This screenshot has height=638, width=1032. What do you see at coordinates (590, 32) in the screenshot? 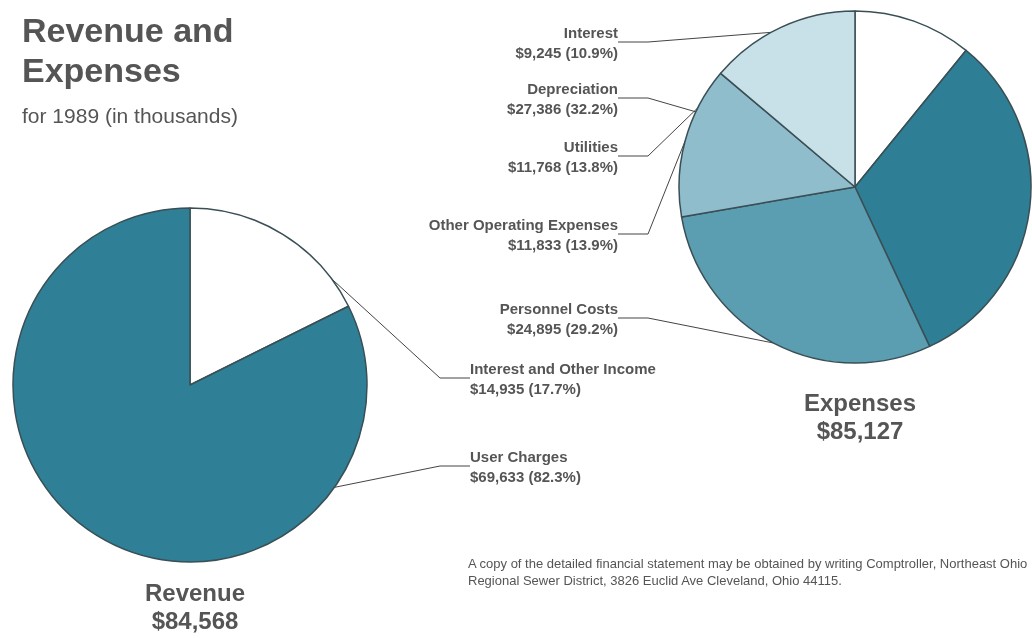
I see `slice-label: Interest` at bounding box center [590, 32].